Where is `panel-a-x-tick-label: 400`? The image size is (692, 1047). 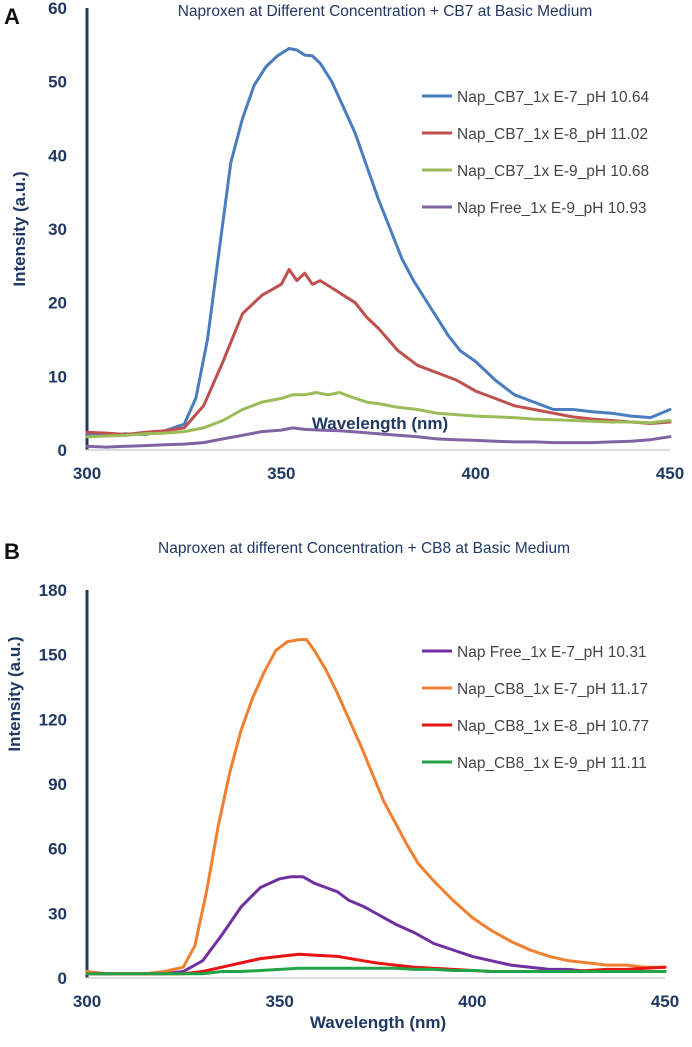
panel-a-x-tick-label: 400 is located at coordinates (475, 473).